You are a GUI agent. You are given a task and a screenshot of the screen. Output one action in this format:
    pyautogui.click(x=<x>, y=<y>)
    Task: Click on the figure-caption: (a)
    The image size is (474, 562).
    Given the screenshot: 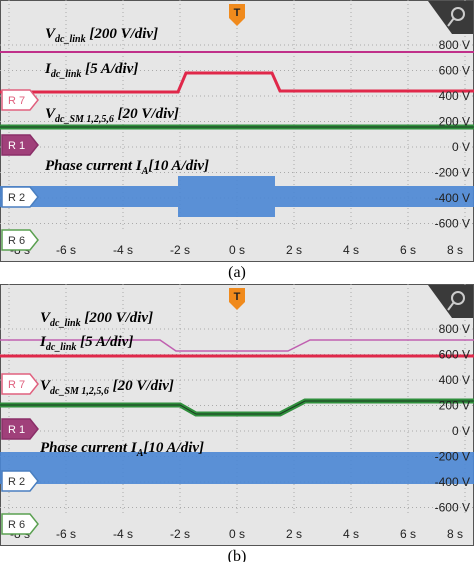 What is the action you would take?
    pyautogui.click(x=237, y=272)
    